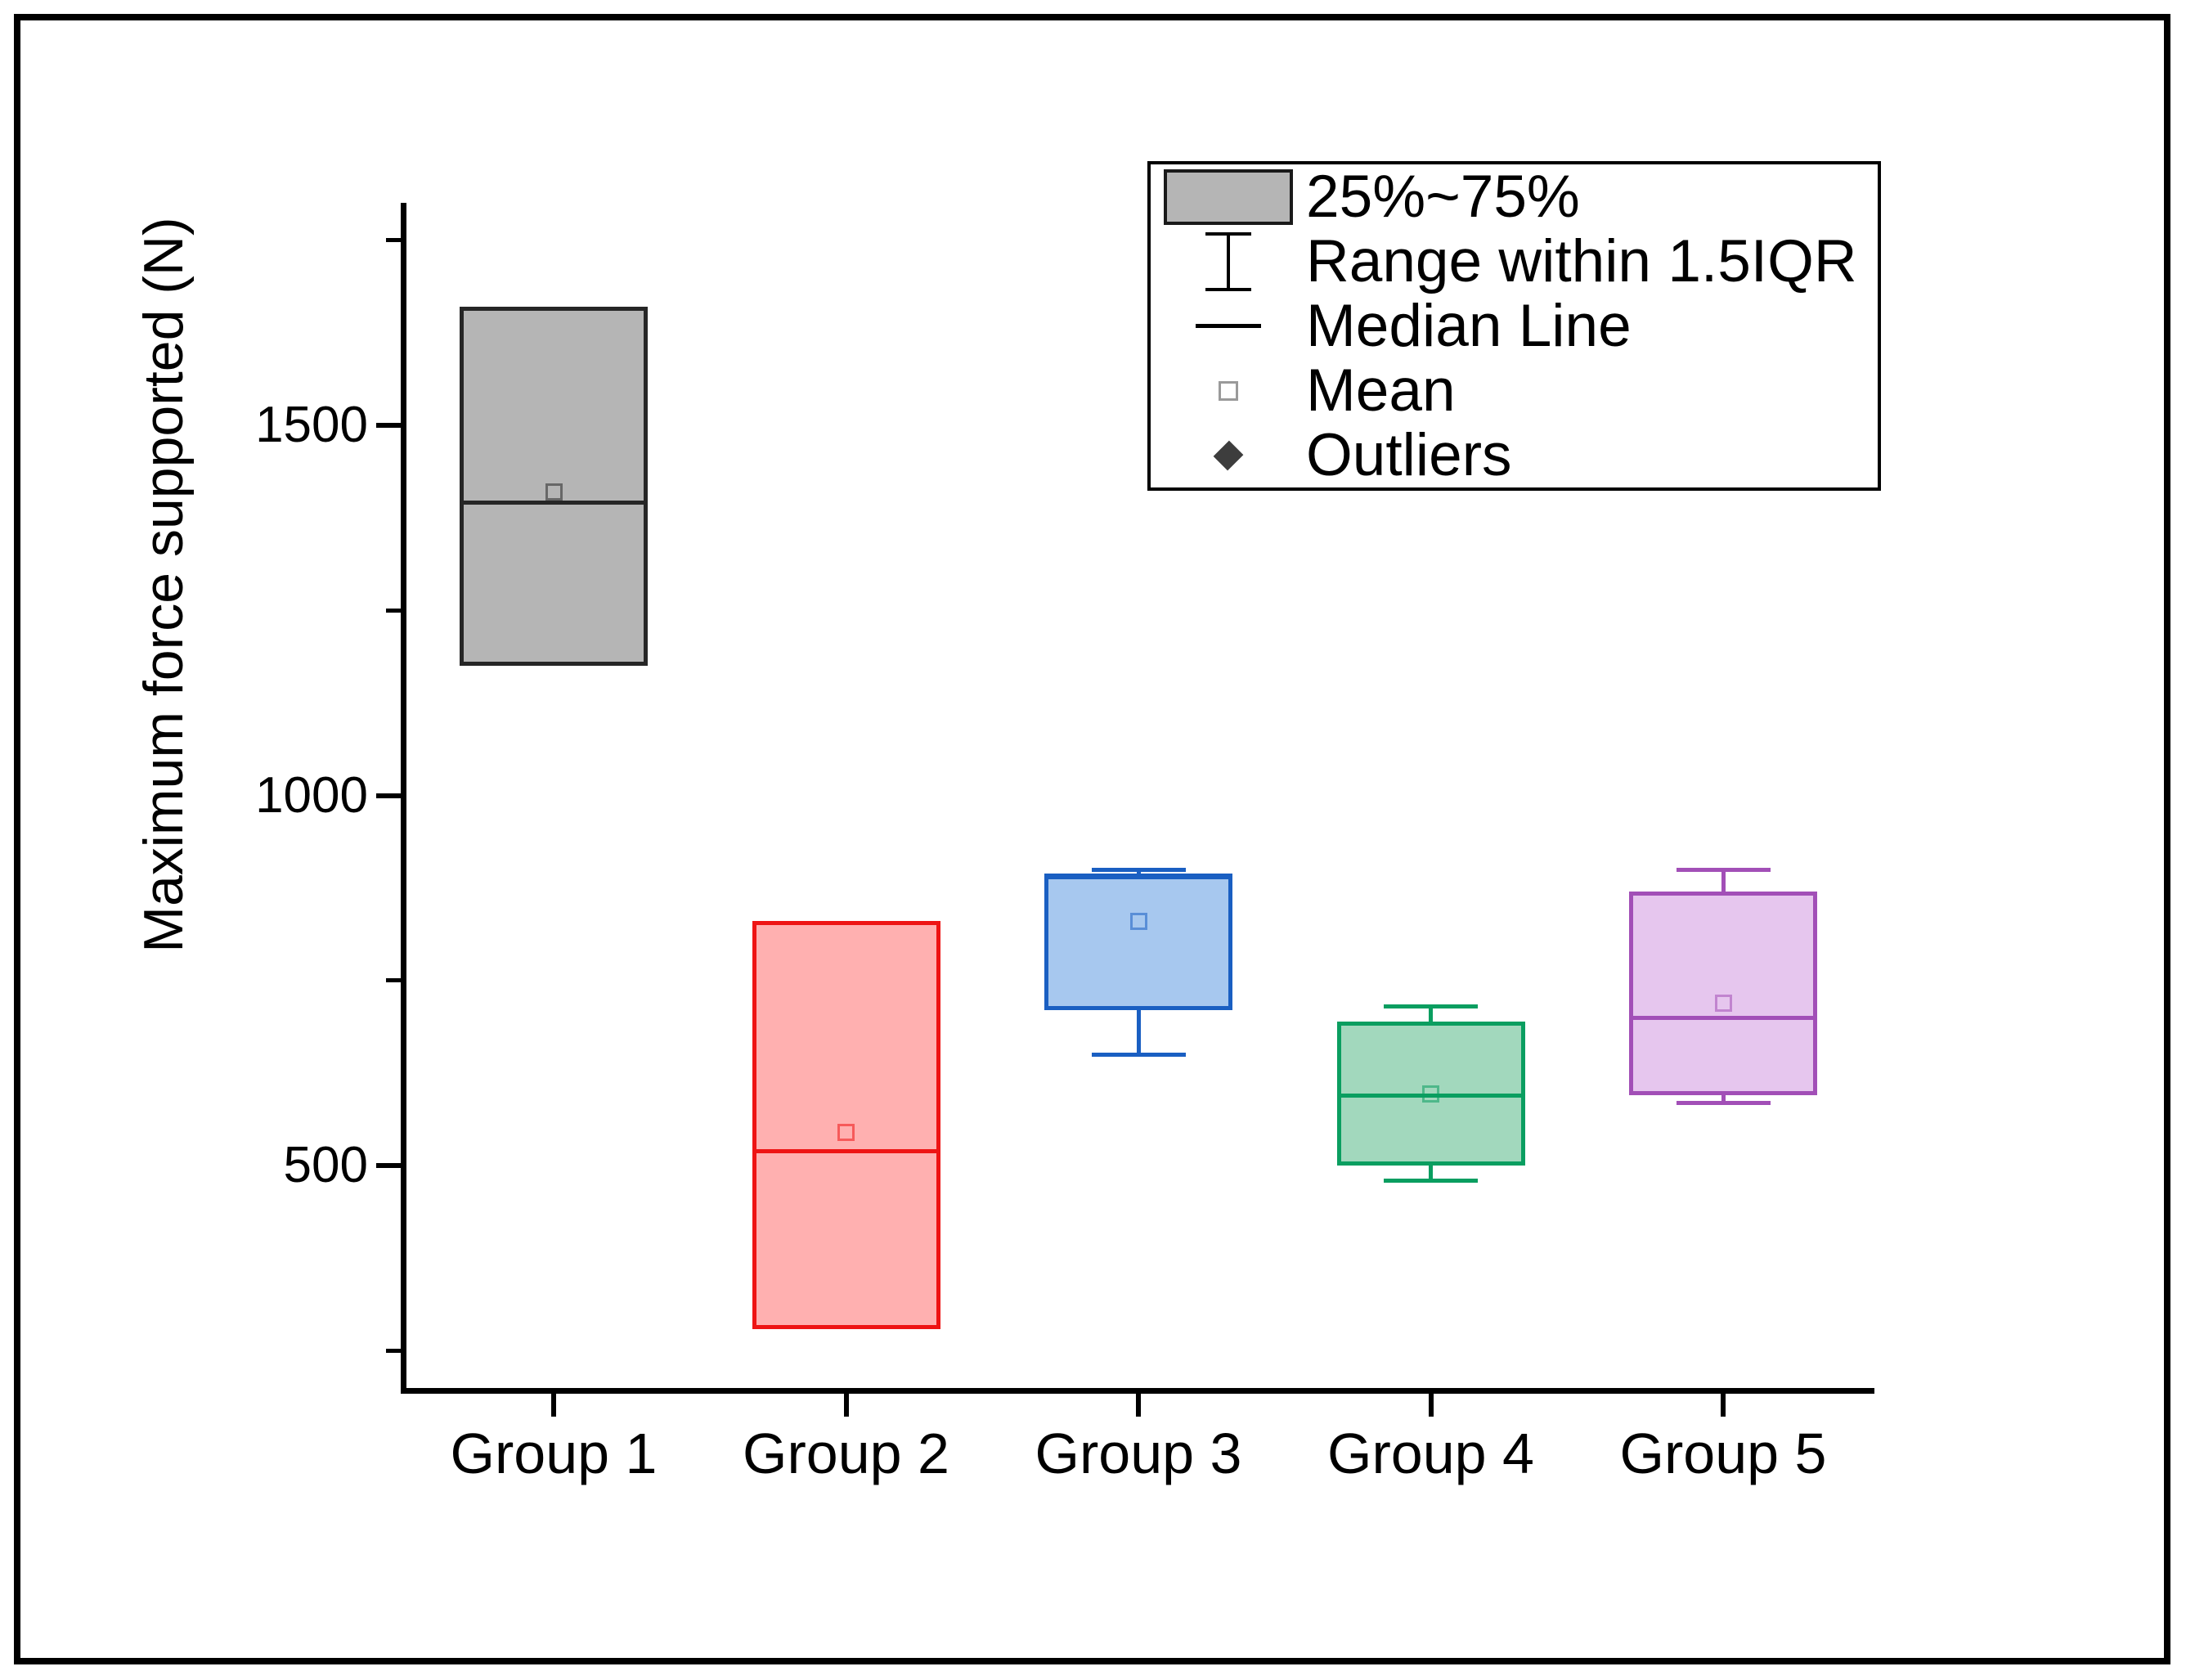  Describe the element at coordinates (1409, 455) in the screenshot. I see `legend-label: Outliers` at that location.